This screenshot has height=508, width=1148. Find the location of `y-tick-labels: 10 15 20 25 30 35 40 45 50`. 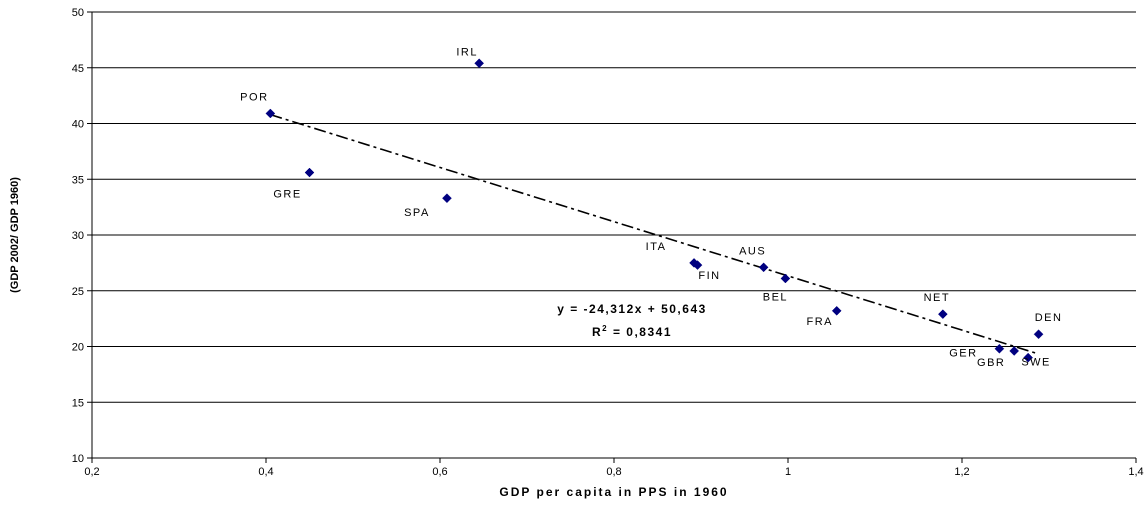

y-tick-labels: 10 15 20 25 30 35 40 45 50 is located at coordinates (78, 236).